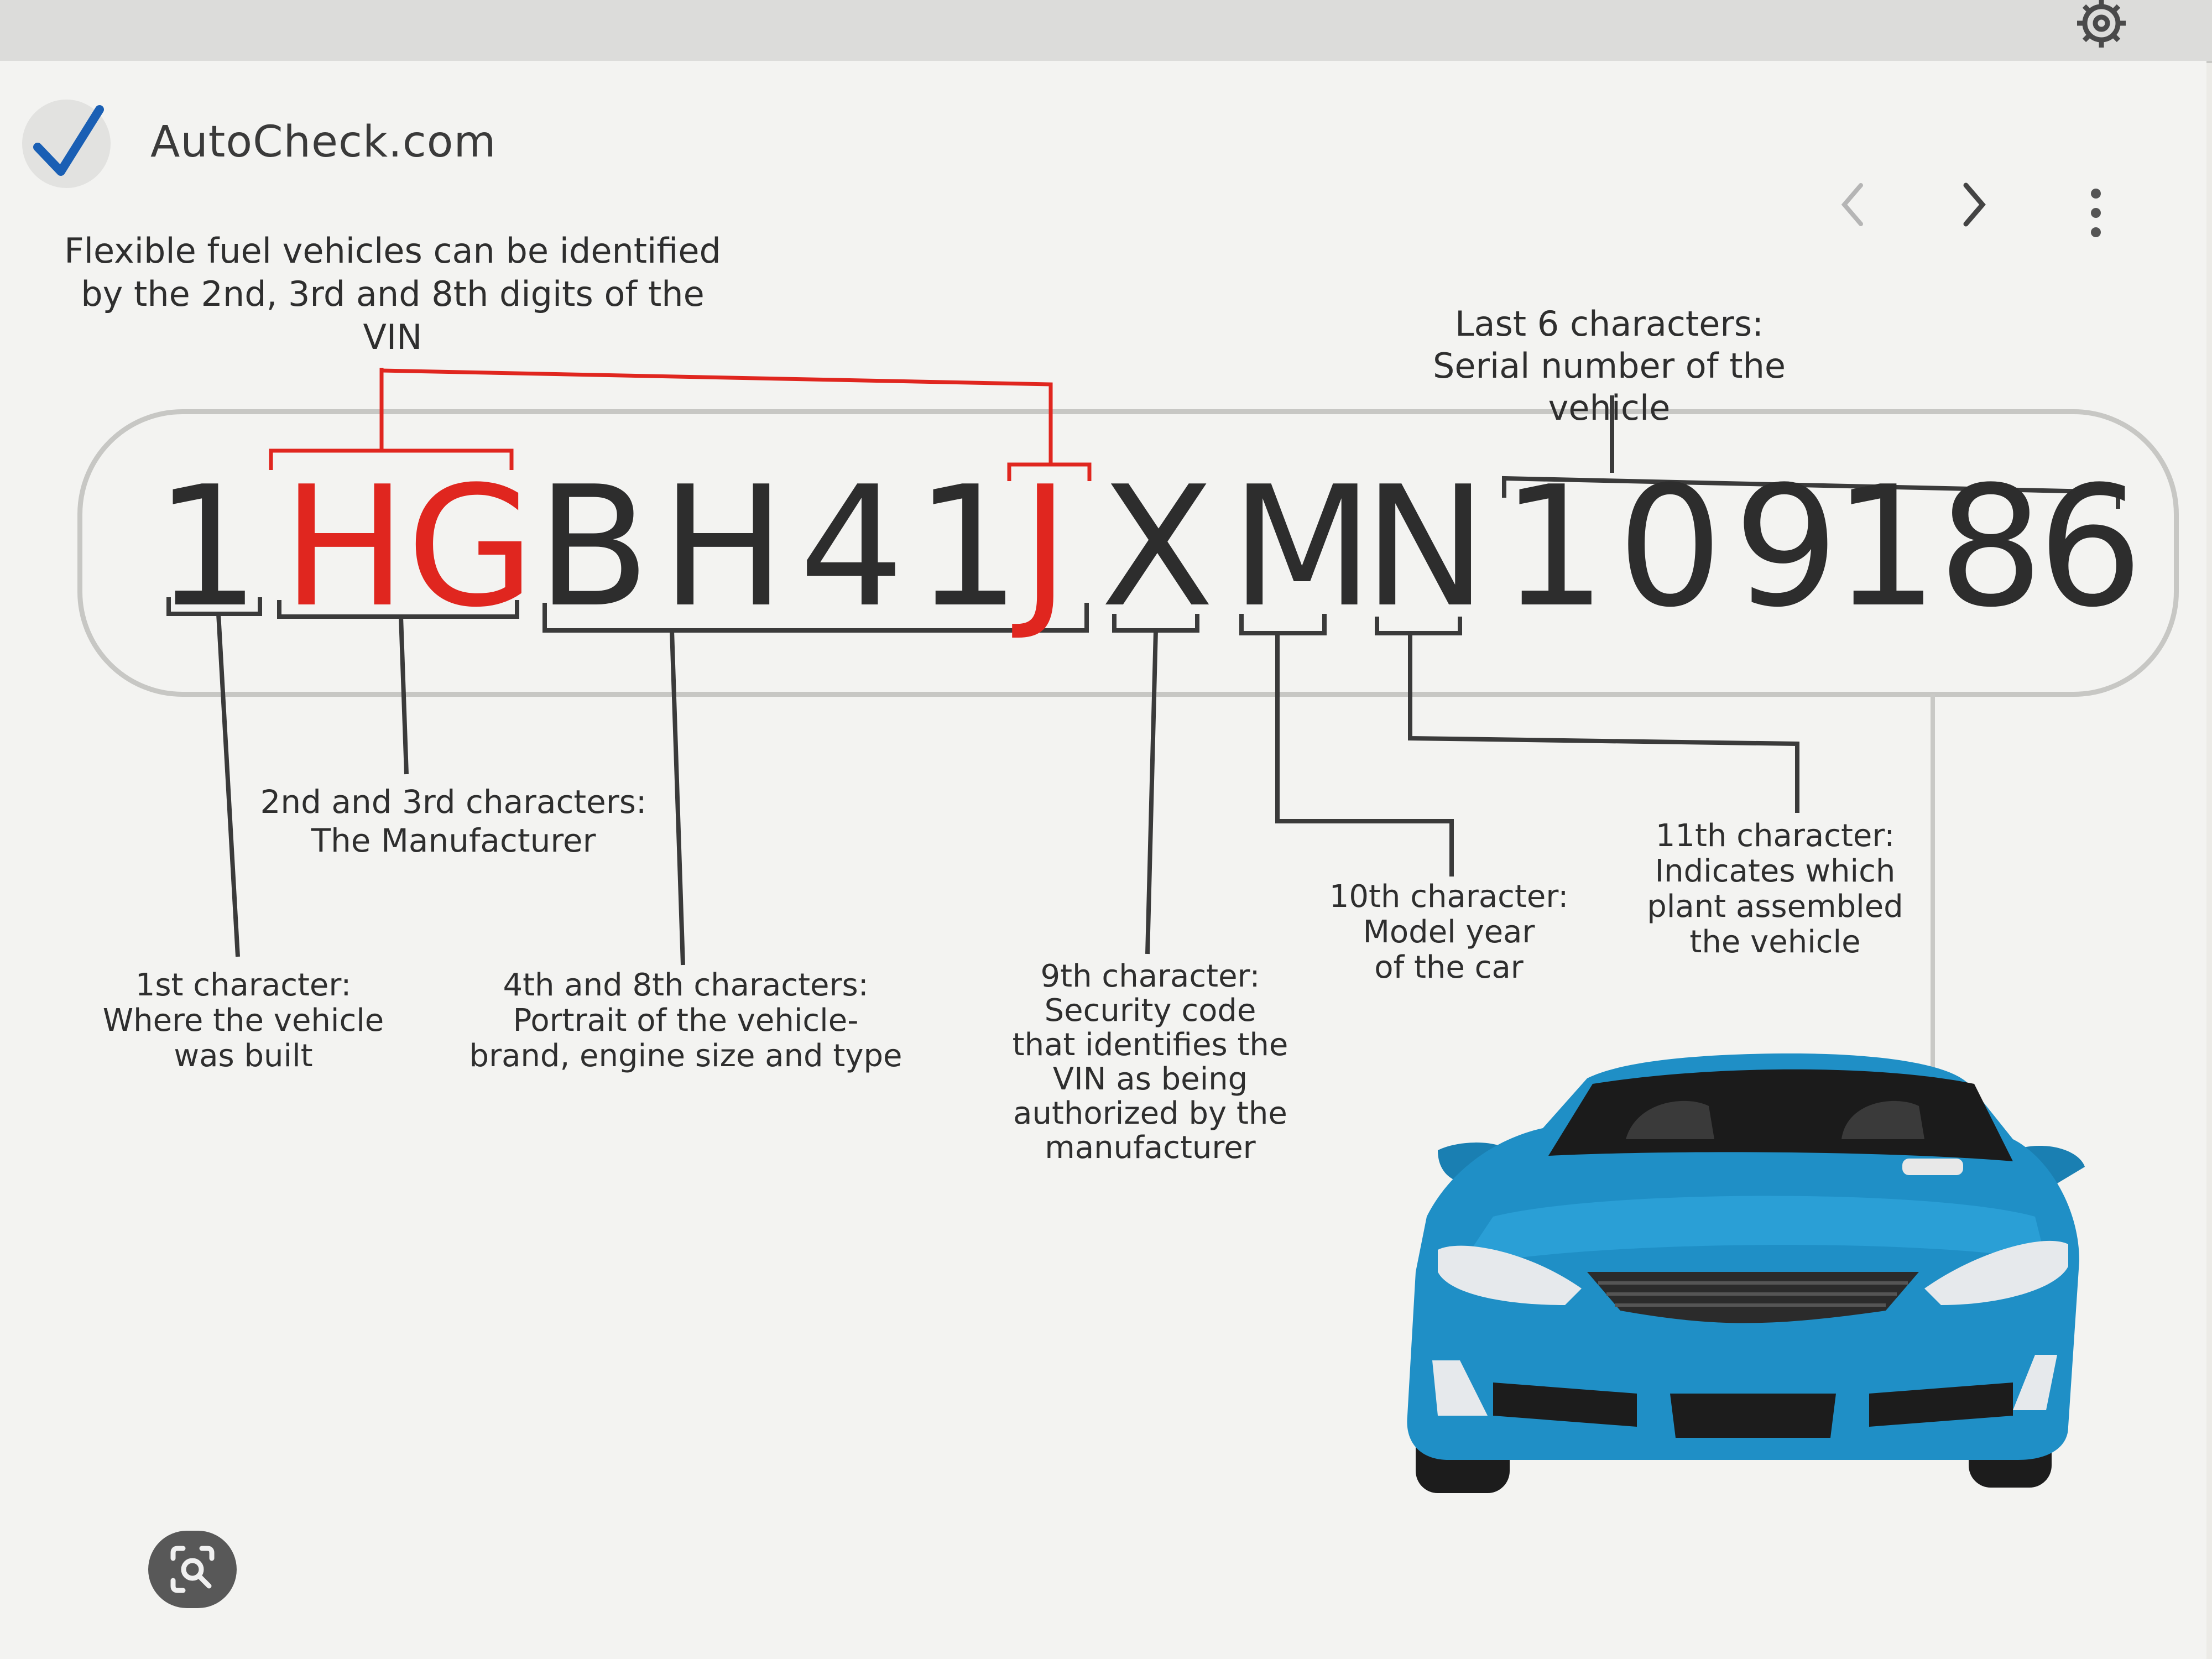 The height and width of the screenshot is (1659, 2212). I want to click on check-icon, so click(67, 144).